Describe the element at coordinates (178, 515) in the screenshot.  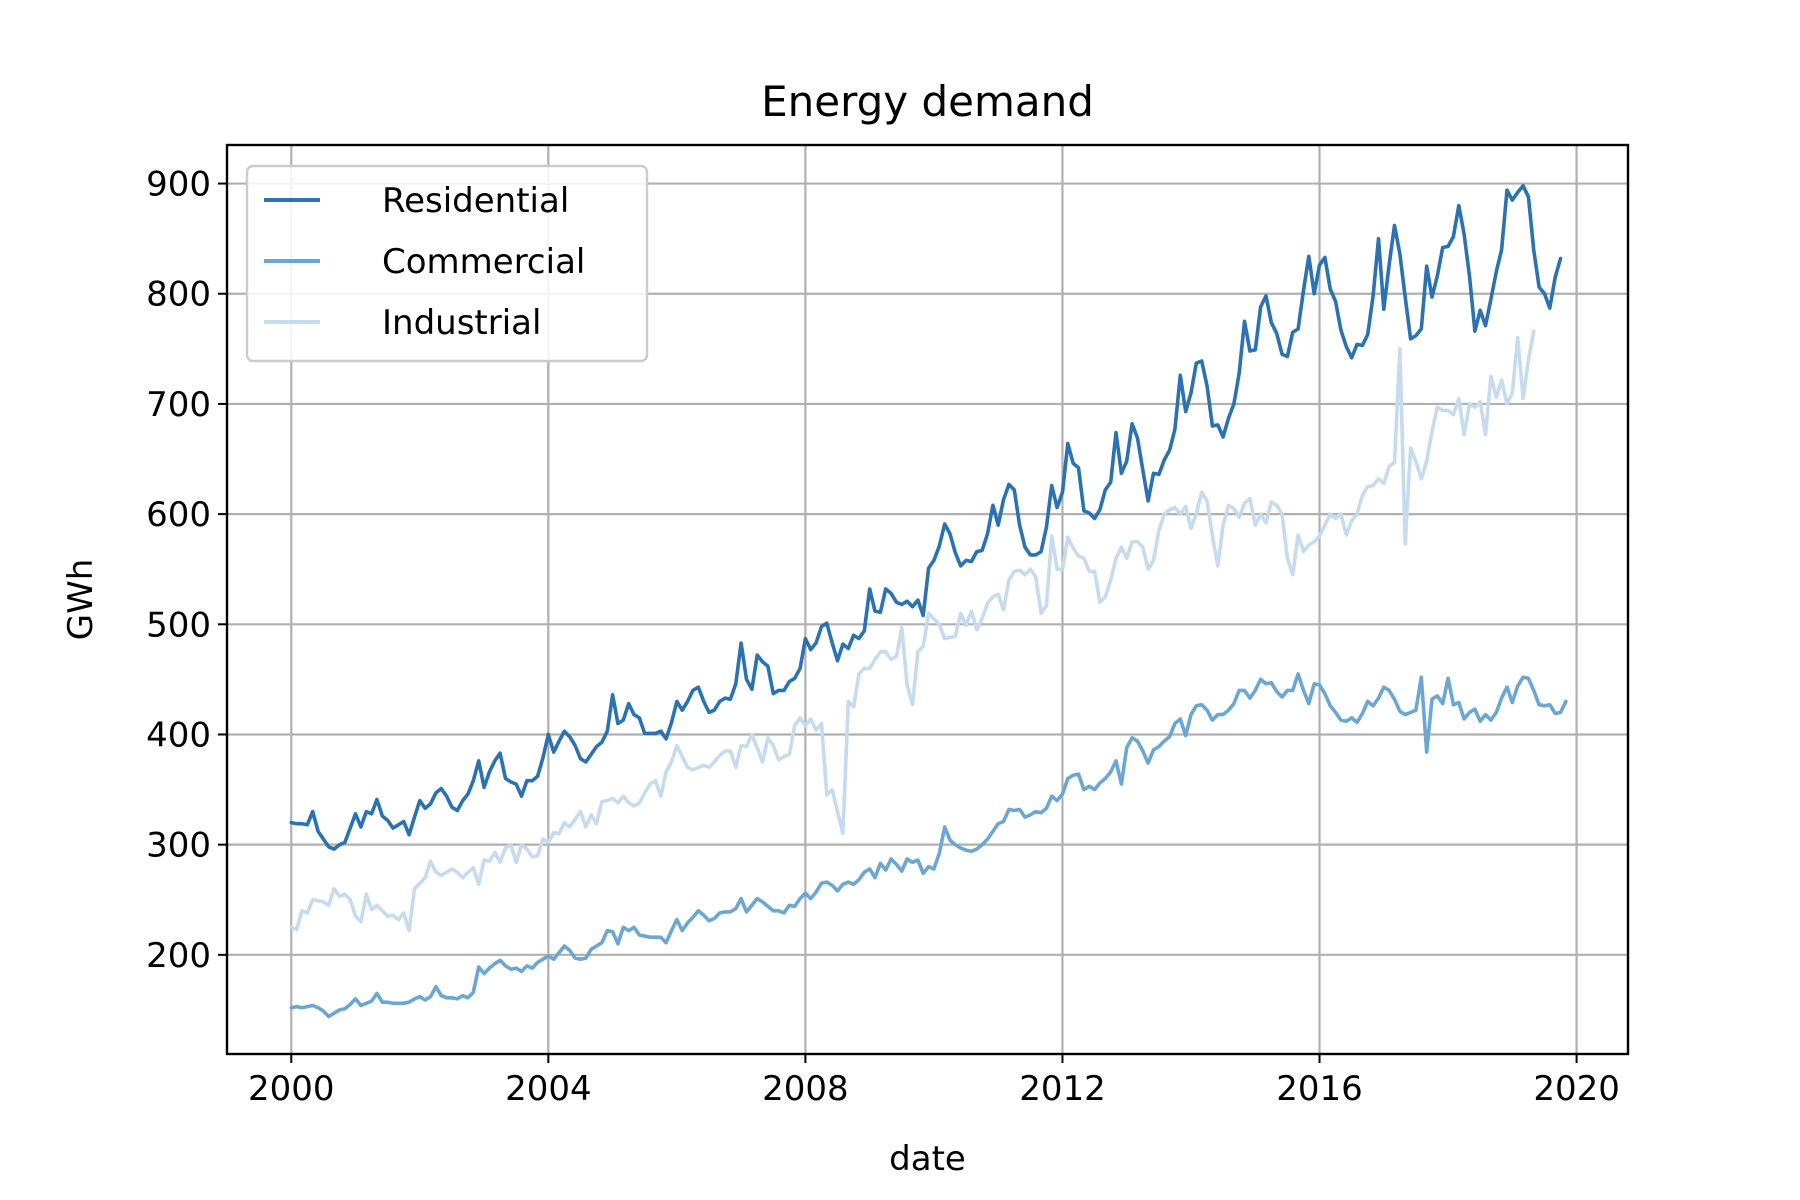
I see `y-tick-label: 600` at that location.